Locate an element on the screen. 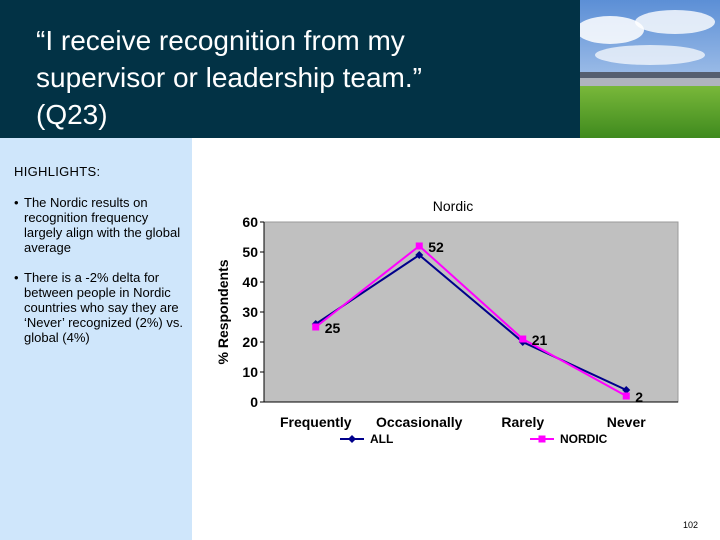  x-category-label: Never is located at coordinates (626, 422).